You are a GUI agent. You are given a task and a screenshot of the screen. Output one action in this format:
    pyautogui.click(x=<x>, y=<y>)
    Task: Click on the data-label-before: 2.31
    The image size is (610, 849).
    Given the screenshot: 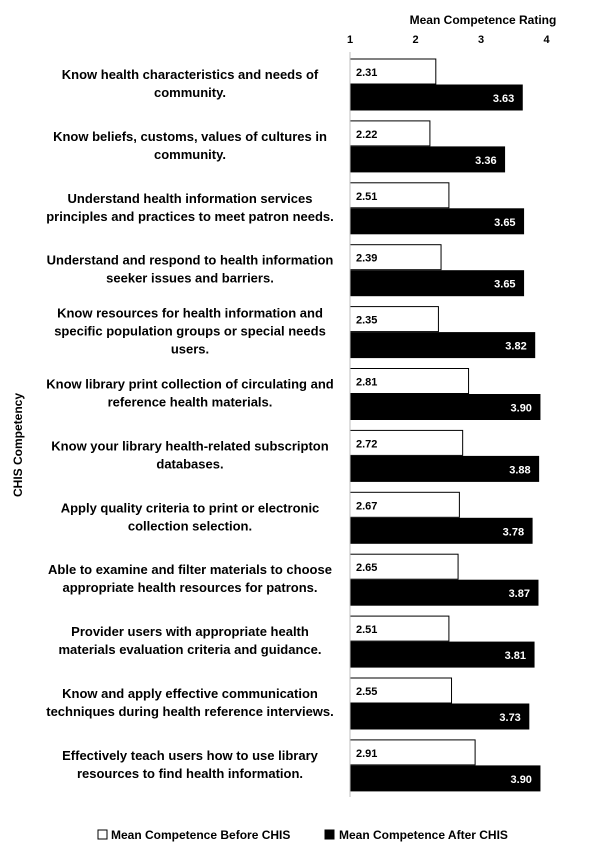 What is the action you would take?
    pyautogui.click(x=366, y=73)
    